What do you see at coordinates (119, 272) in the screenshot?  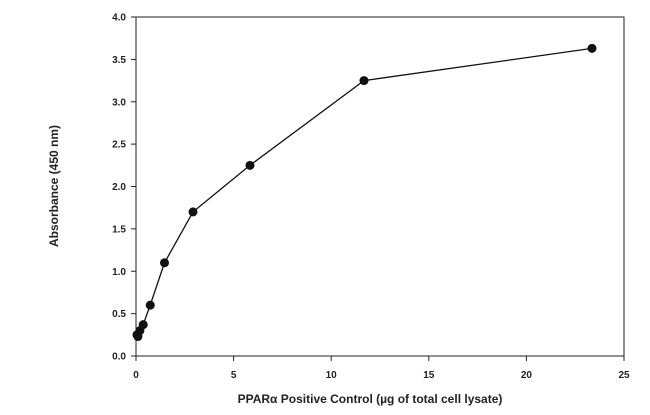 I see `y-tick-label: 1.0` at bounding box center [119, 272].